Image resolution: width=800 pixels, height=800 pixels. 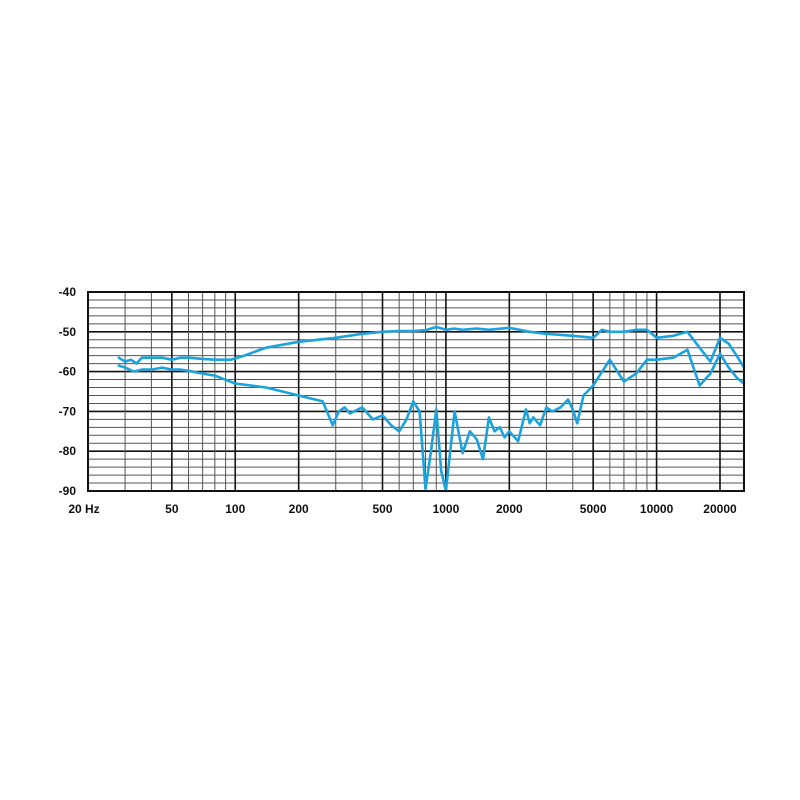 What do you see at coordinates (720, 509) in the screenshot?
I see `x-tick-label: 20000` at bounding box center [720, 509].